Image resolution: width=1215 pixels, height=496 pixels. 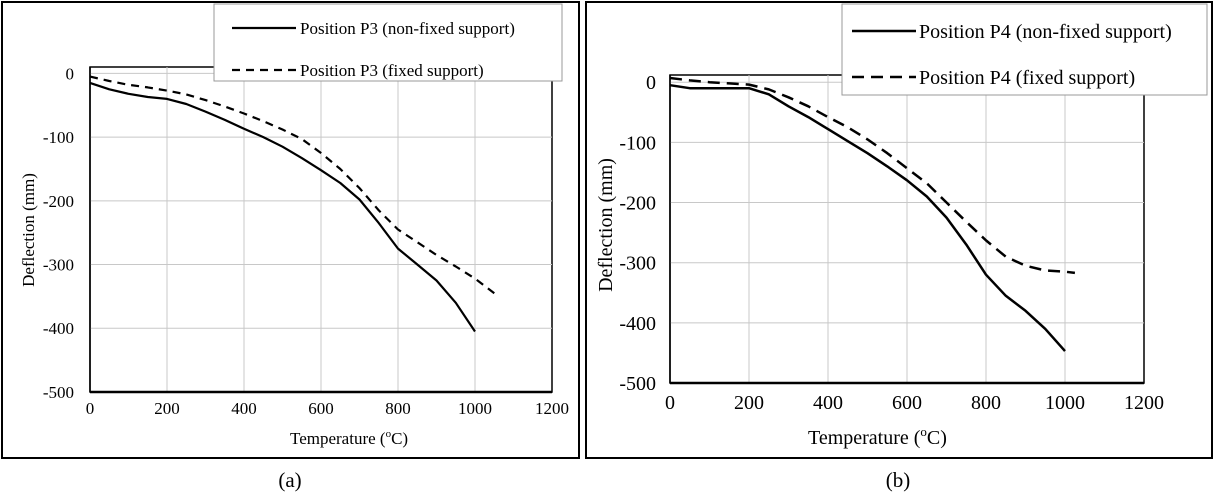 What do you see at coordinates (388, 42) in the screenshot?
I see `panel-a-legend` at bounding box center [388, 42].